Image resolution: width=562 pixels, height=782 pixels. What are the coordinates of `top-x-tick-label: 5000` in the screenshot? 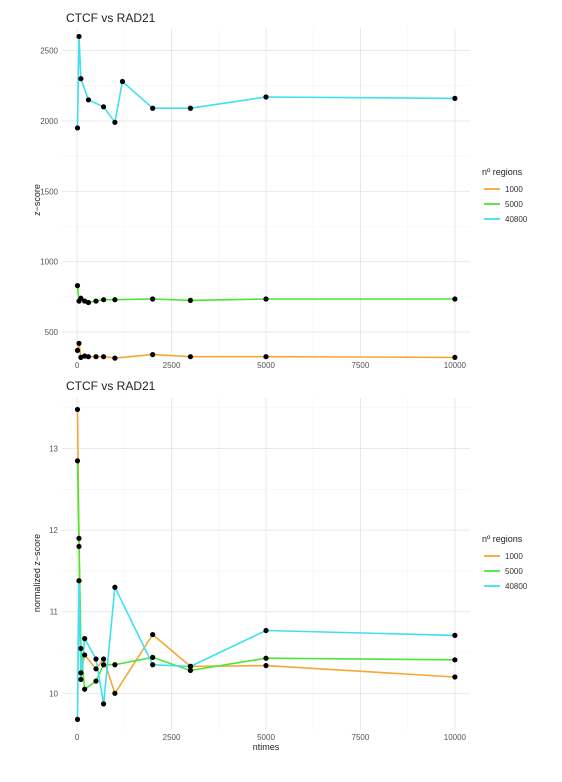 It's located at (266, 365).